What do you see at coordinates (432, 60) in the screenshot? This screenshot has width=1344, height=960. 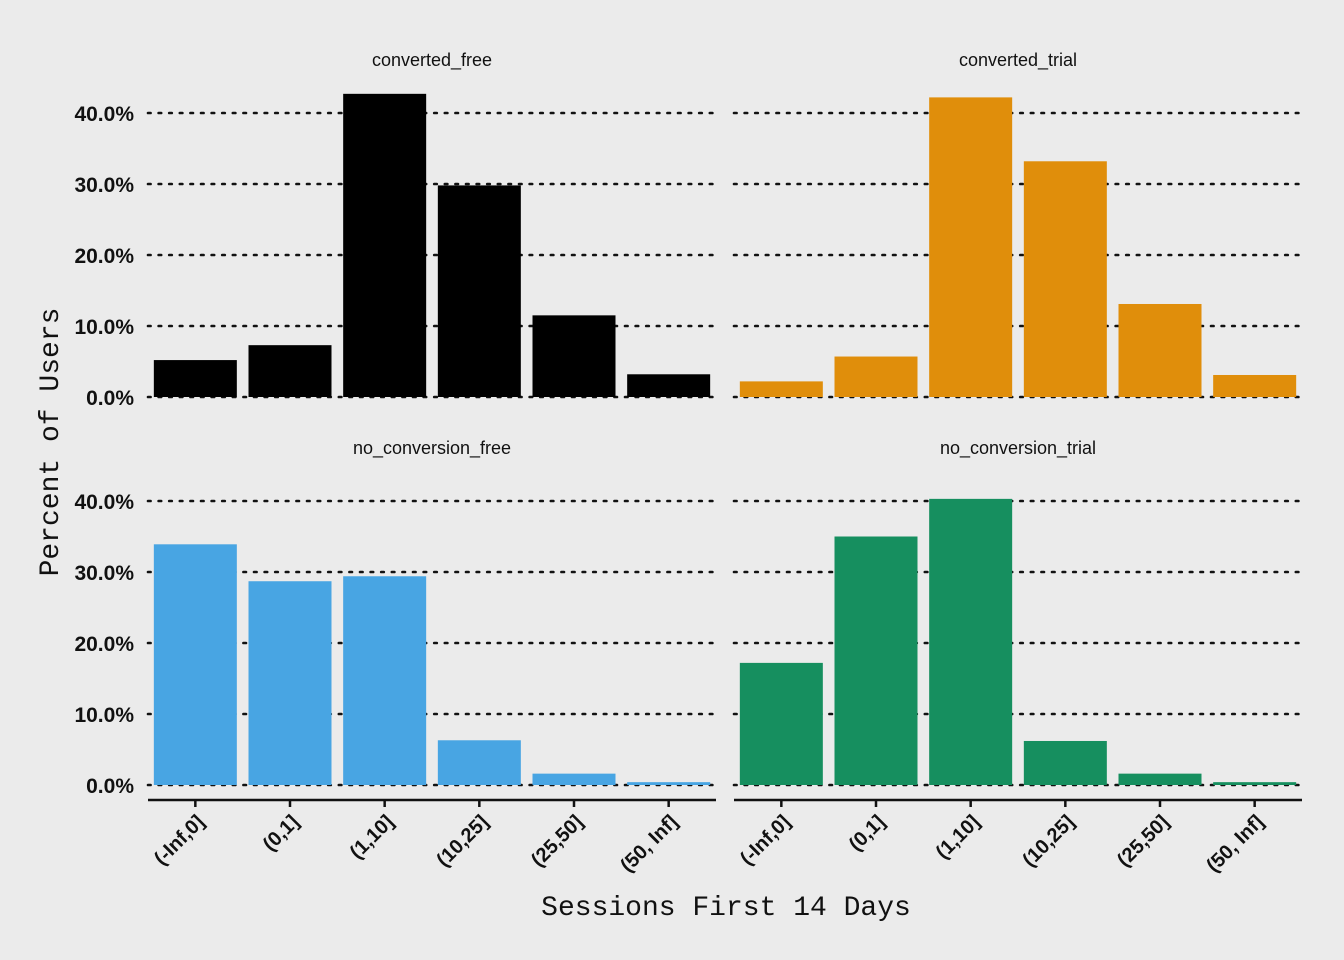 I see `panel-title: converted_free` at bounding box center [432, 60].